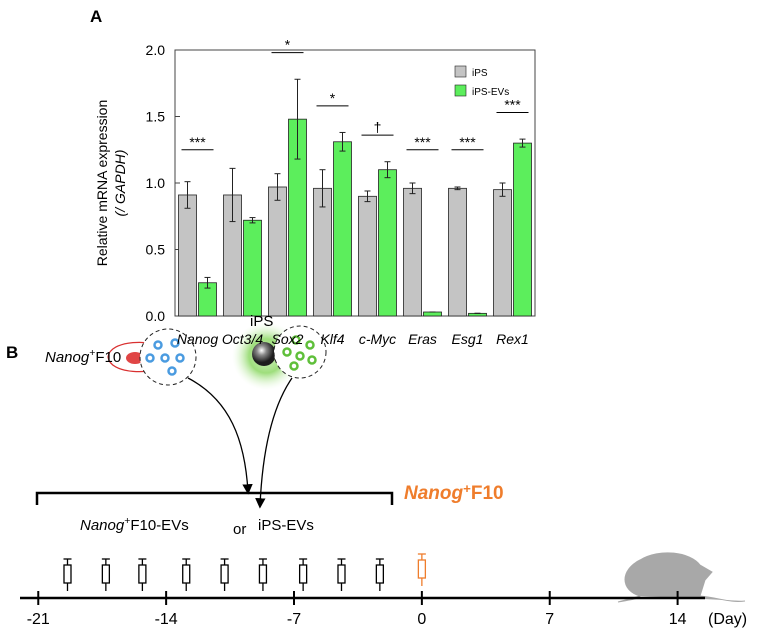 The width and height of the screenshot is (761, 637). What do you see at coordinates (166, 619) in the screenshot?
I see `x-tick-label: -14` at bounding box center [166, 619].